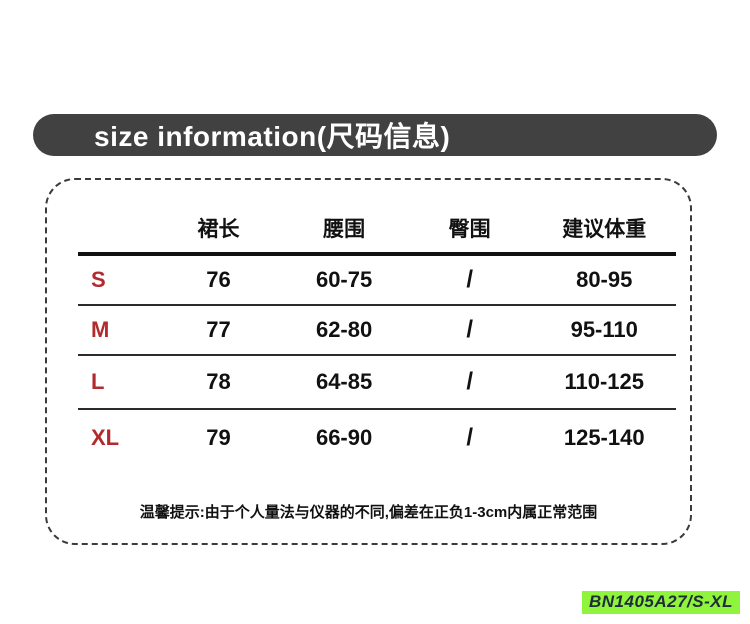 This screenshot has width=750, height=624. Describe the element at coordinates (660, 602) in the screenshot. I see `sku-badge: BN1405A27/S-XL` at that location.